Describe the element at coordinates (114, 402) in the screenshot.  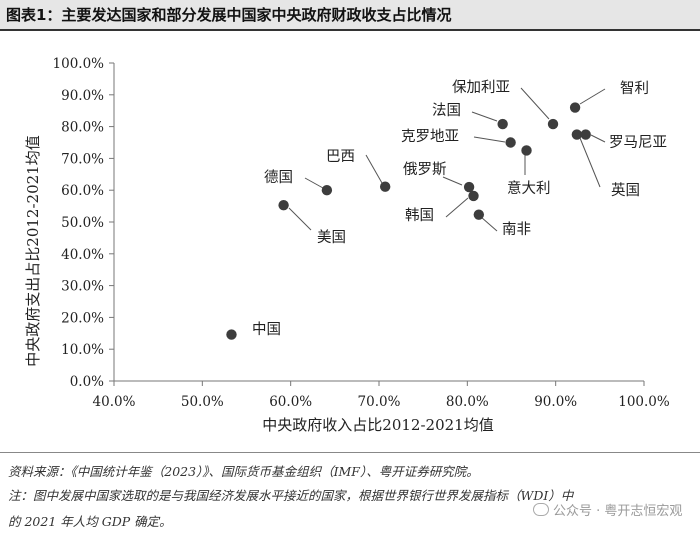
I see `x-tick-label: 40.0%` at that location.